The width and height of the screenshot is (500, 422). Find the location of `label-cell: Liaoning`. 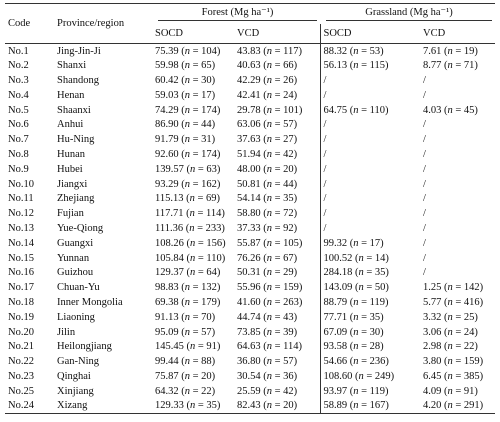

label-cell: Liaoning is located at coordinates (76, 317).